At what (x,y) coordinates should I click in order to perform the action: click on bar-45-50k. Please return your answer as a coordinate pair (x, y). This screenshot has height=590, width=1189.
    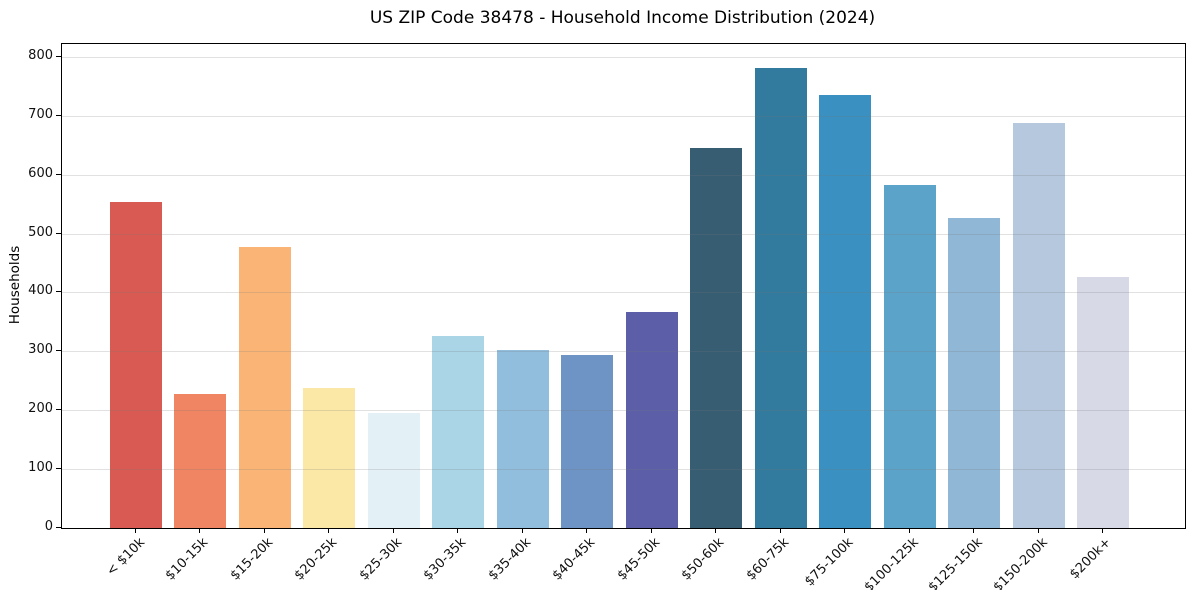
    Looking at the image, I should click on (651, 419).